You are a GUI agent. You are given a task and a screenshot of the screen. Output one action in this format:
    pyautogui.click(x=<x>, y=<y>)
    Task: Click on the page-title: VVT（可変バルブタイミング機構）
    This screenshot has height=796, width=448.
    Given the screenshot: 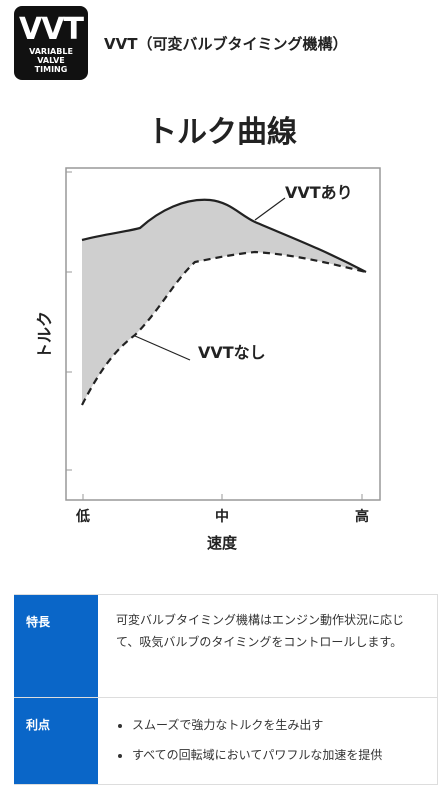 What is the action you would take?
    pyautogui.click(x=226, y=44)
    